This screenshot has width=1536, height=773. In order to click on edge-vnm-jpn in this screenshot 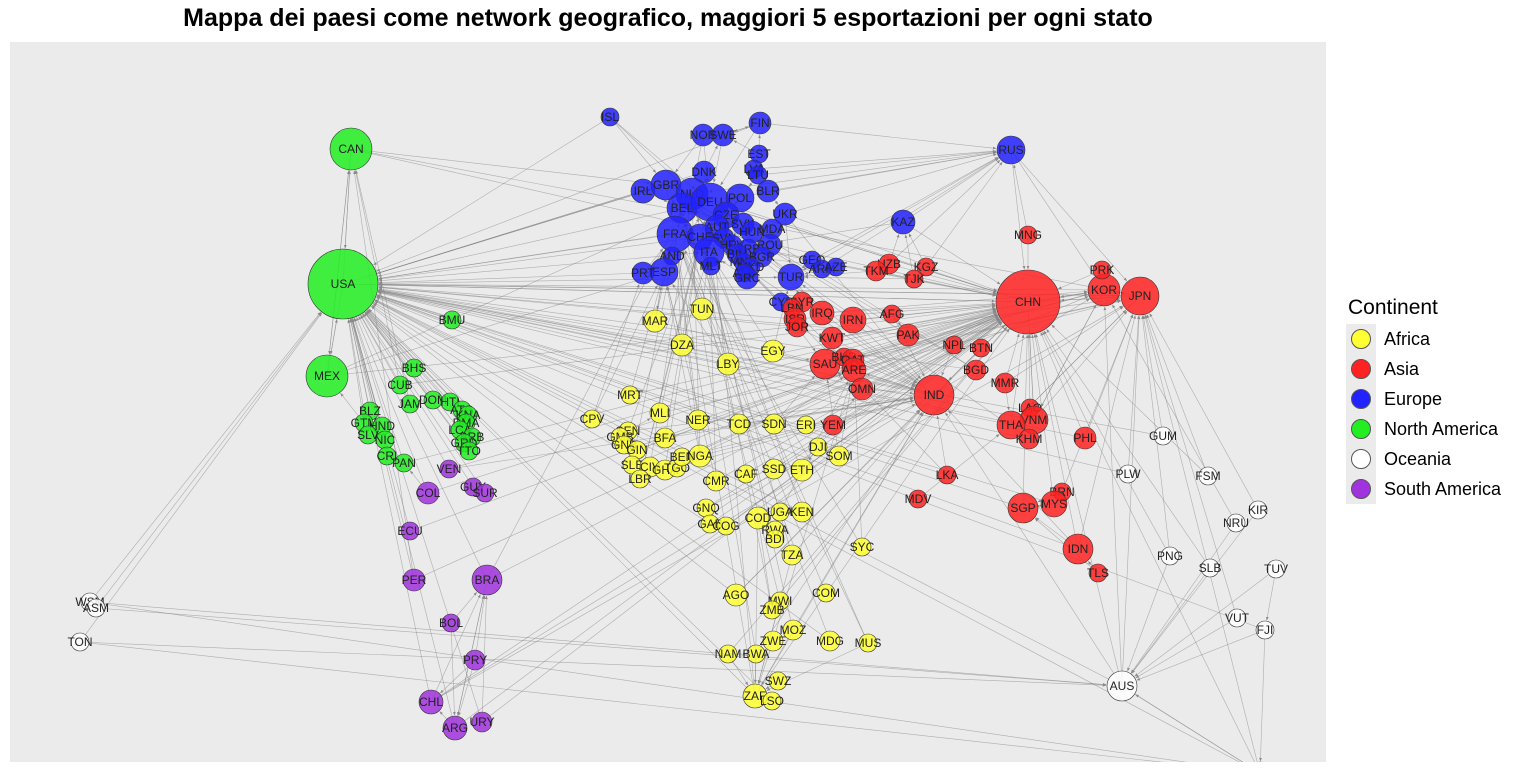, I will do `click(1080, 365)`.